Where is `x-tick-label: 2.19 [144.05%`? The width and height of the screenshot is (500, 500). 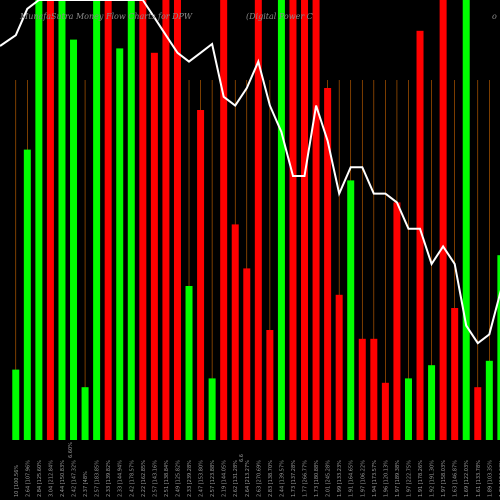 x-tick-label: 2.19 [144.05% is located at coordinates (225, 478).